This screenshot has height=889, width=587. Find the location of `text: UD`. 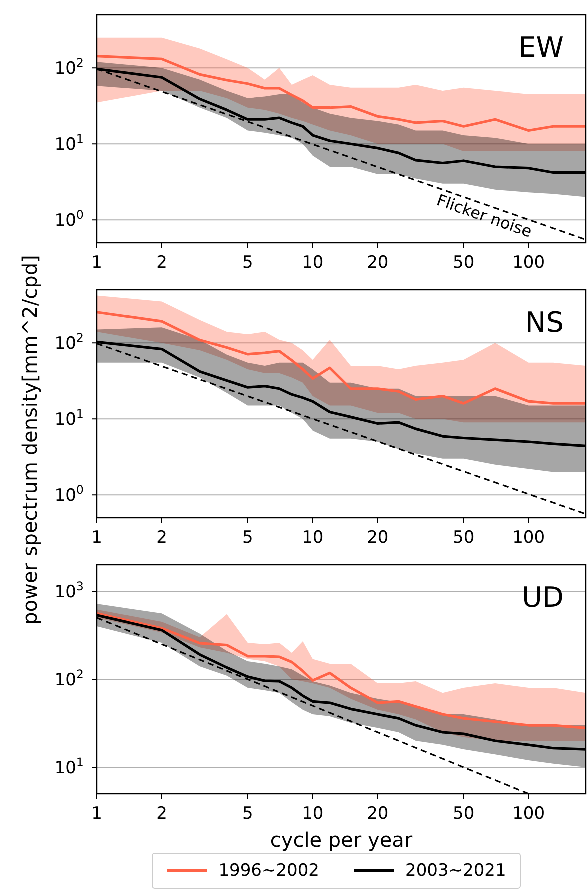

text: UD is located at coordinates (543, 597).